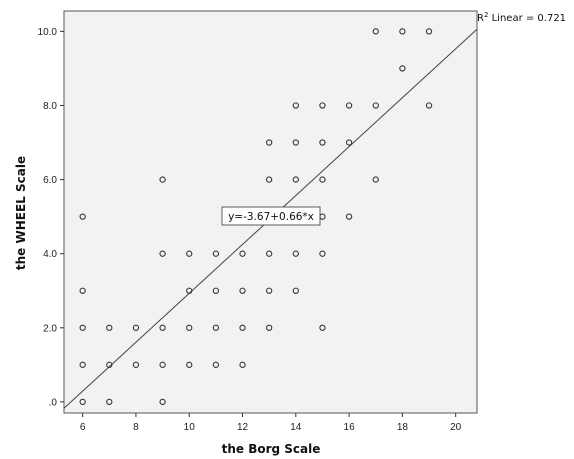 The image size is (574, 459). Describe the element at coordinates (486, 15) in the screenshot. I see `r2-superscript: 2` at that location.